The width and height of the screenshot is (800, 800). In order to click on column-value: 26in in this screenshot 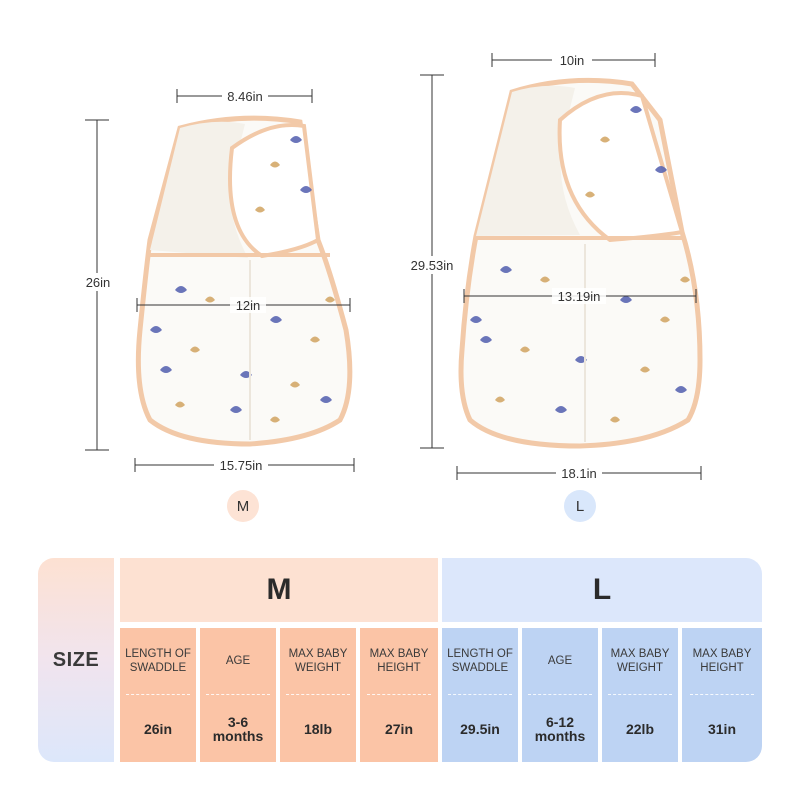, I will do `click(157, 728)`.